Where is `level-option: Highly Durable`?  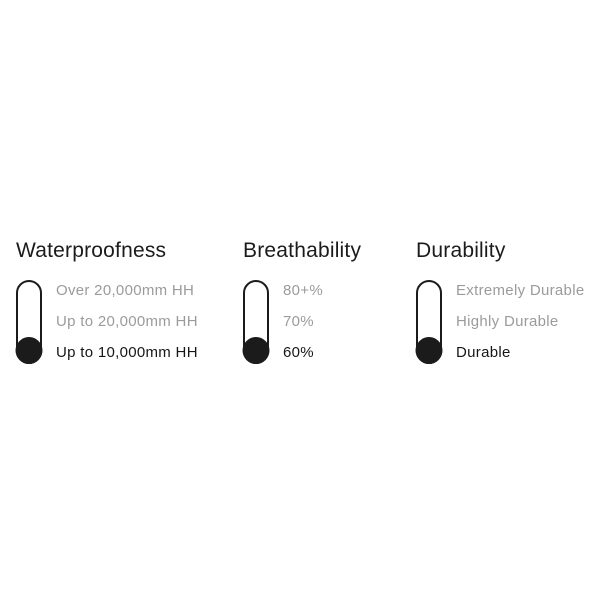
level-option: Highly Durable is located at coordinates (507, 321).